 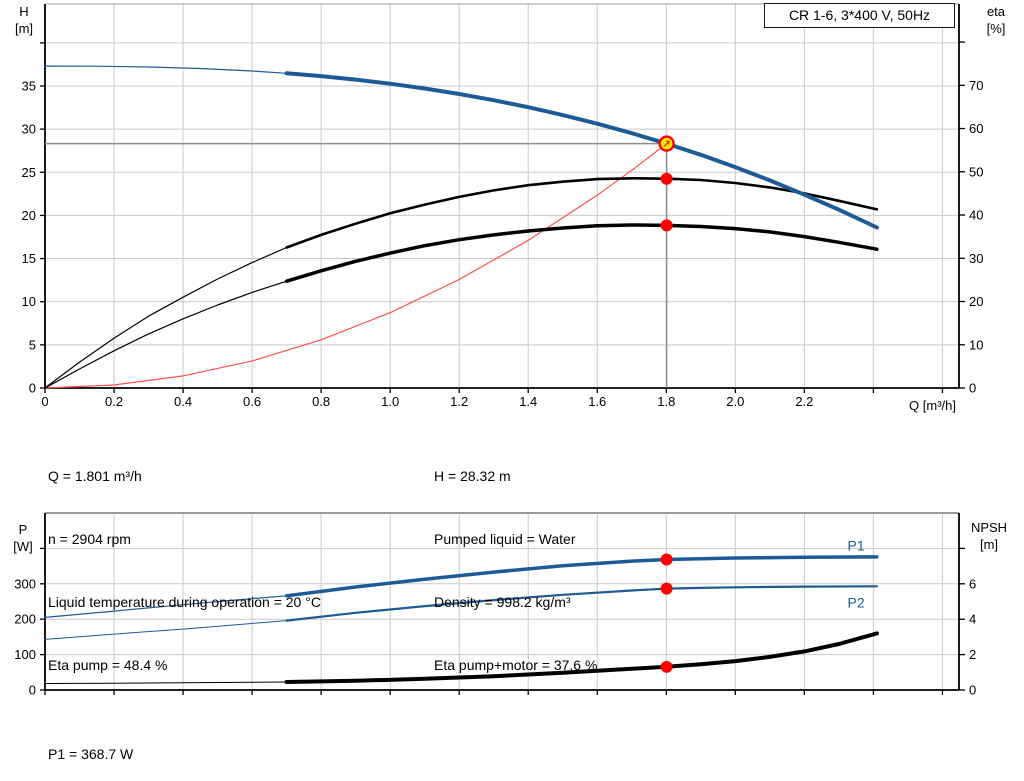 I want to click on npsh-curve-thin, so click(x=166, y=682).